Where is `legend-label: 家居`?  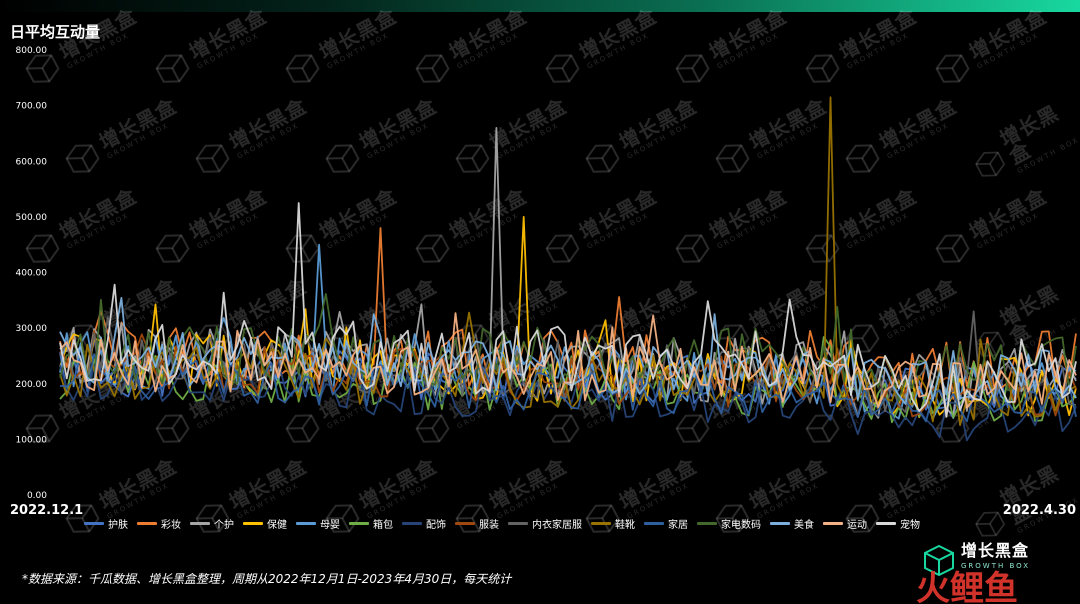
legend-label: 家居 is located at coordinates (678, 525).